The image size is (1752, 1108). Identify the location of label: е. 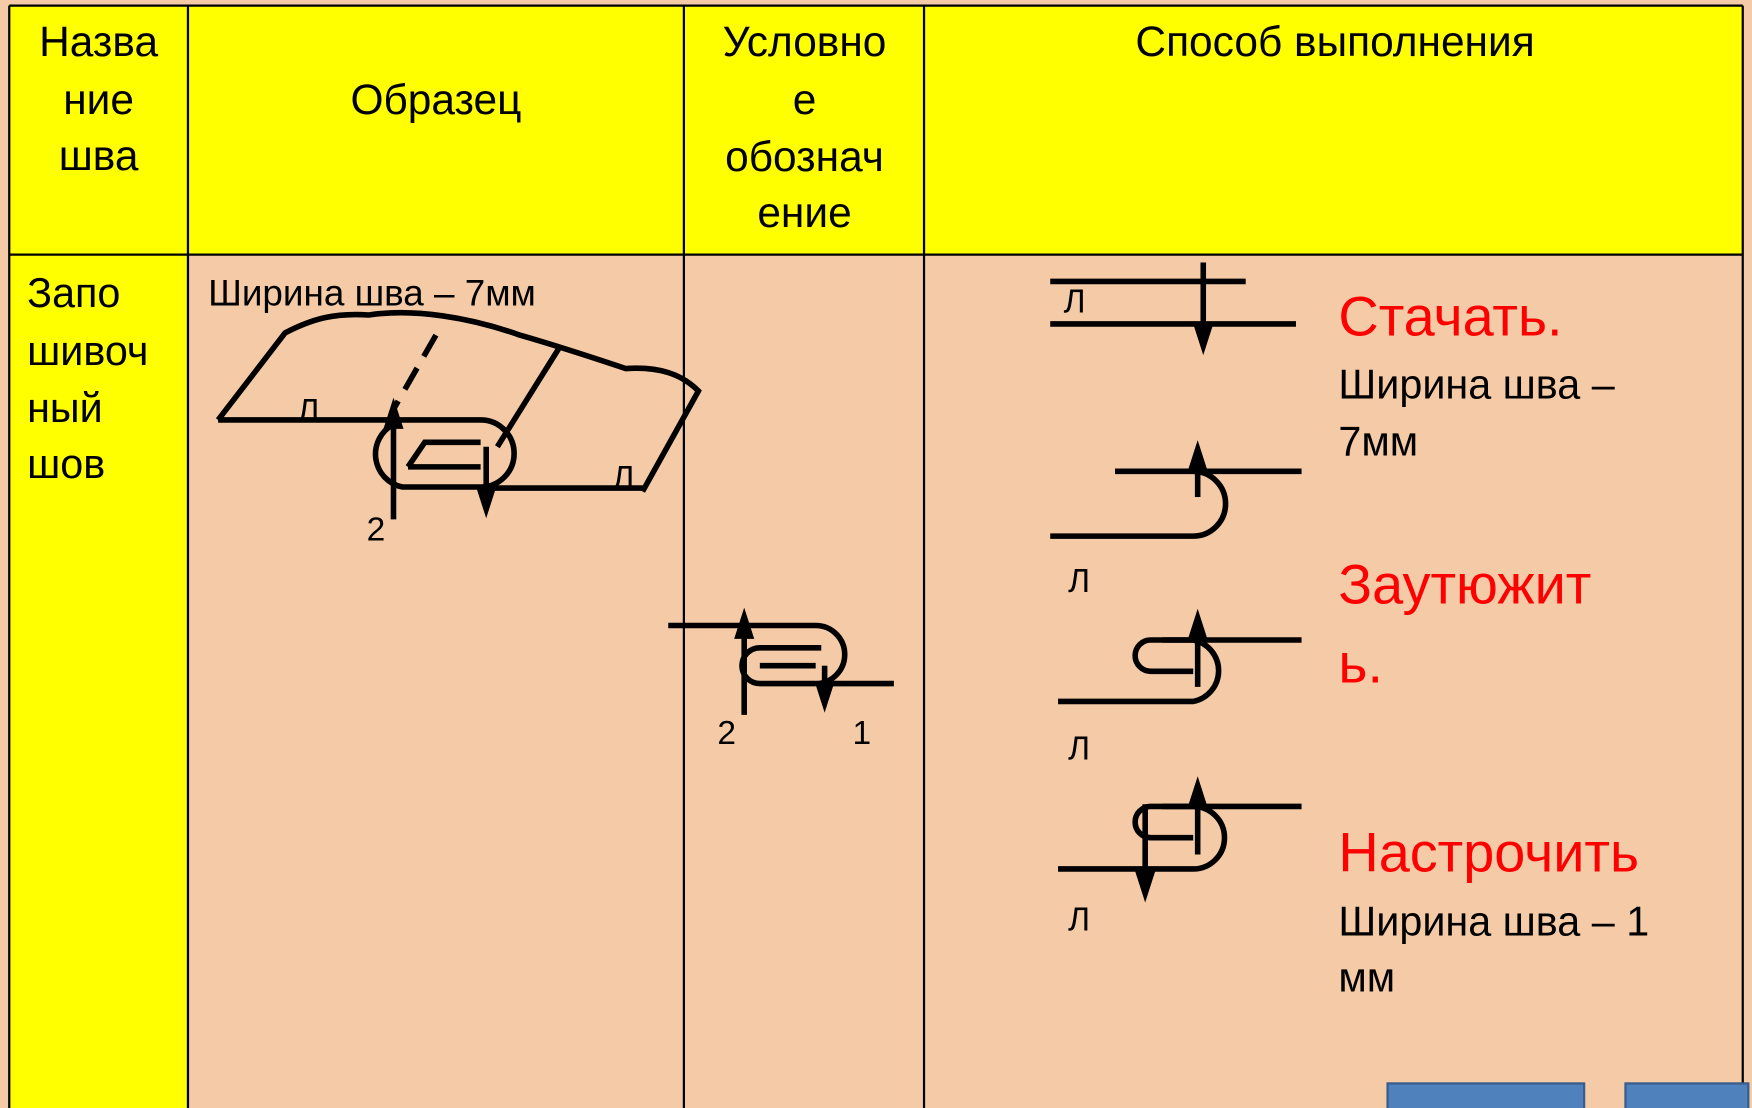
(805, 99).